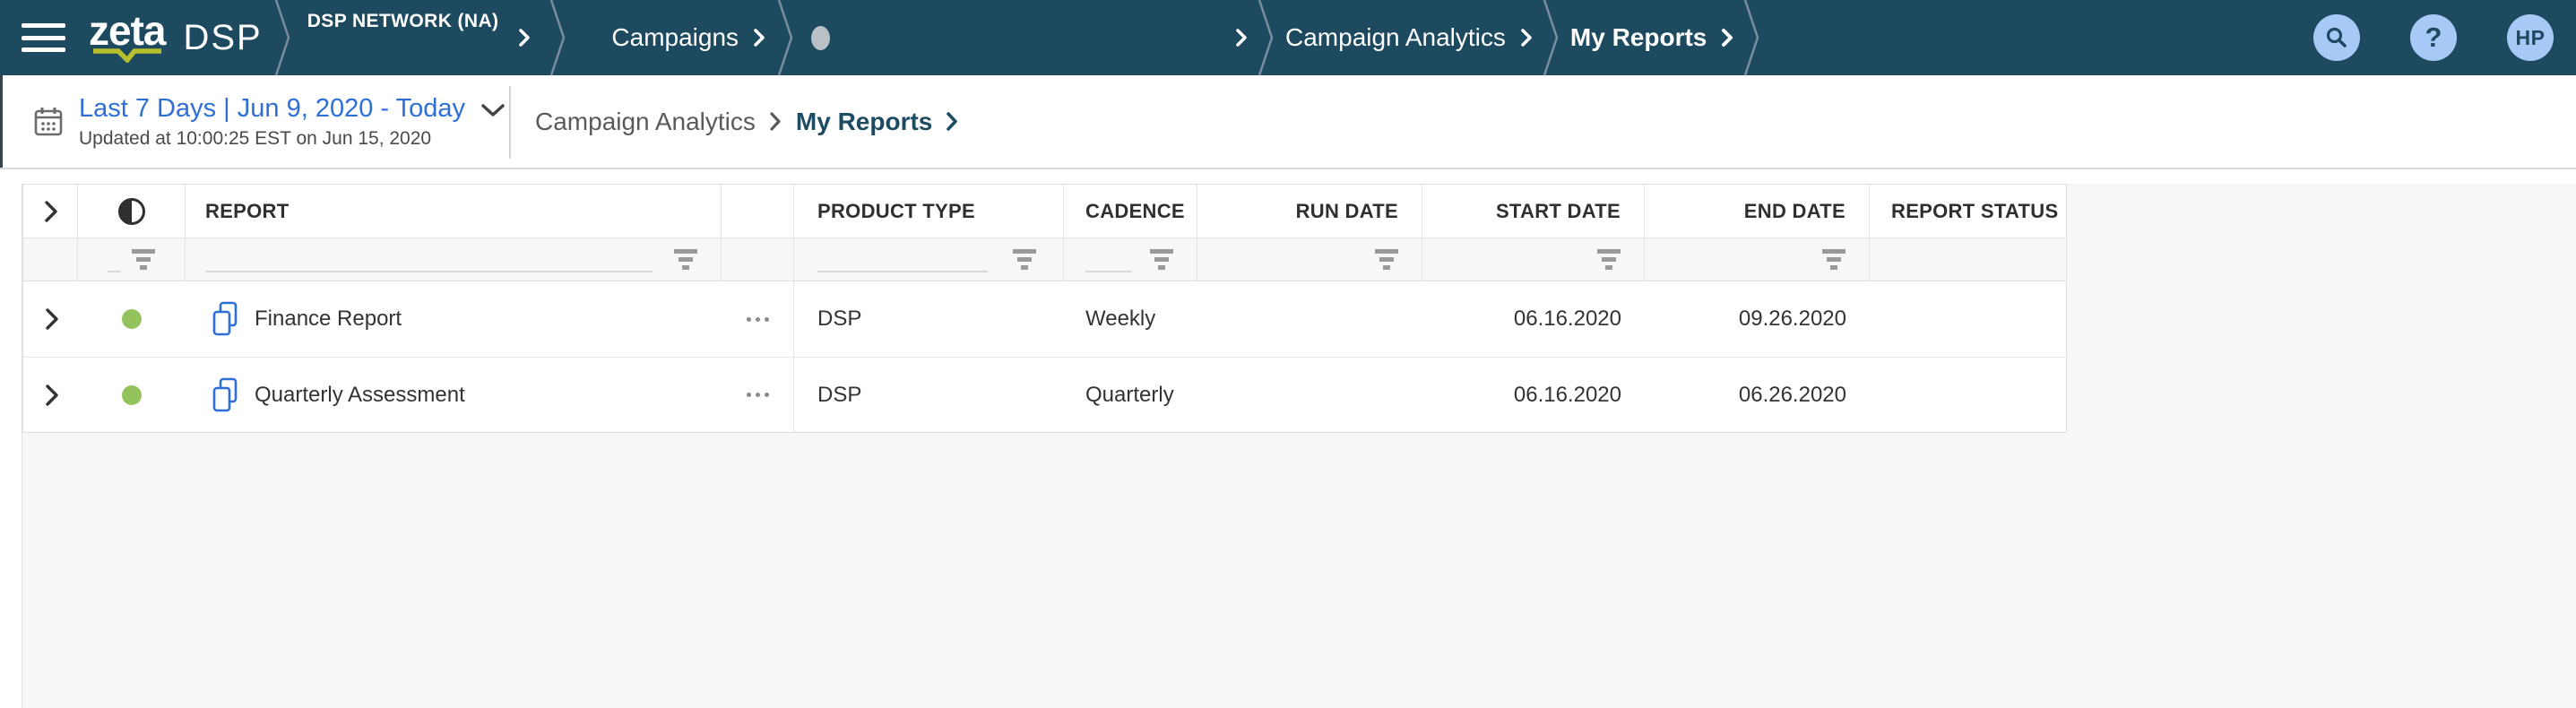 The width and height of the screenshot is (2576, 708). I want to click on start-date-cell: 06.16.2020, so click(1567, 319).